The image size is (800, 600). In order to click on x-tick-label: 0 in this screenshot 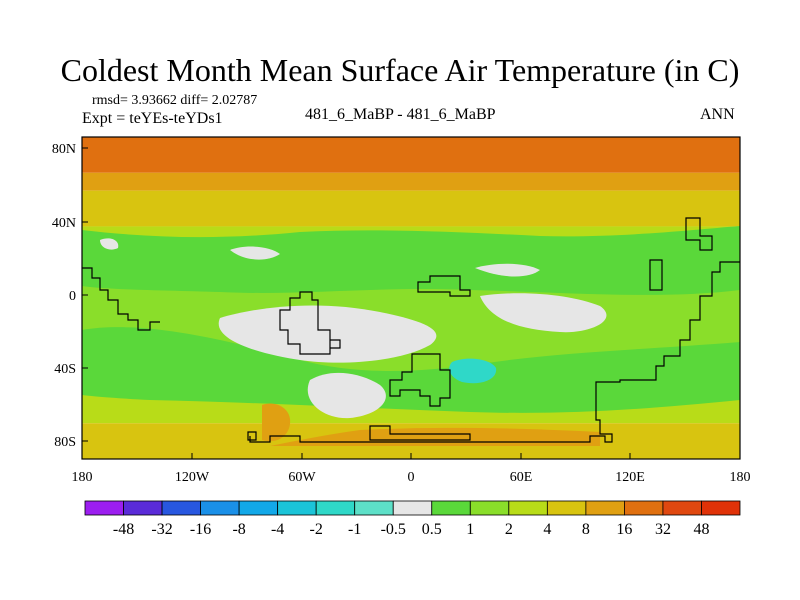, I will do `click(411, 477)`.